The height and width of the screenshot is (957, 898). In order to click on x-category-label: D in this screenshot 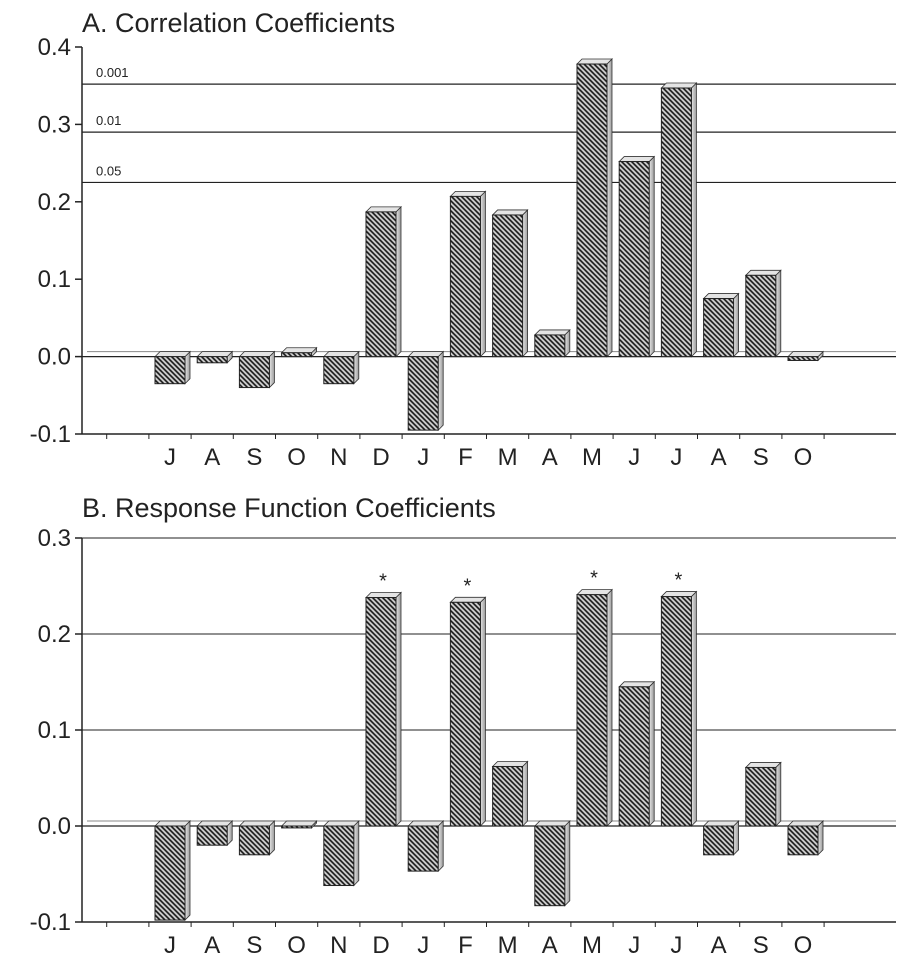, I will do `click(380, 457)`.